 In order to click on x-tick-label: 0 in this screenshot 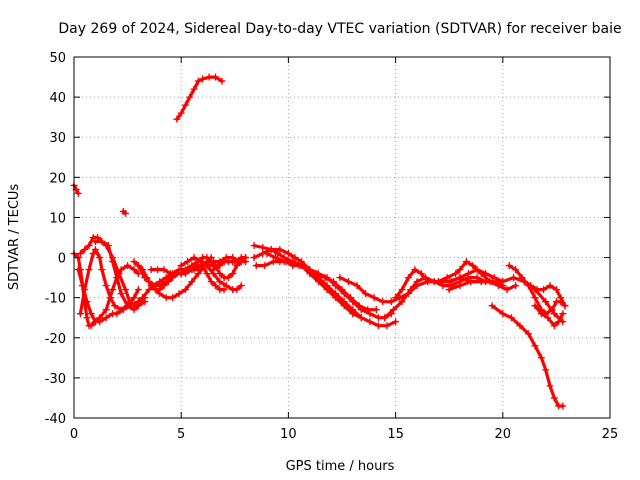, I will do `click(74, 434)`.